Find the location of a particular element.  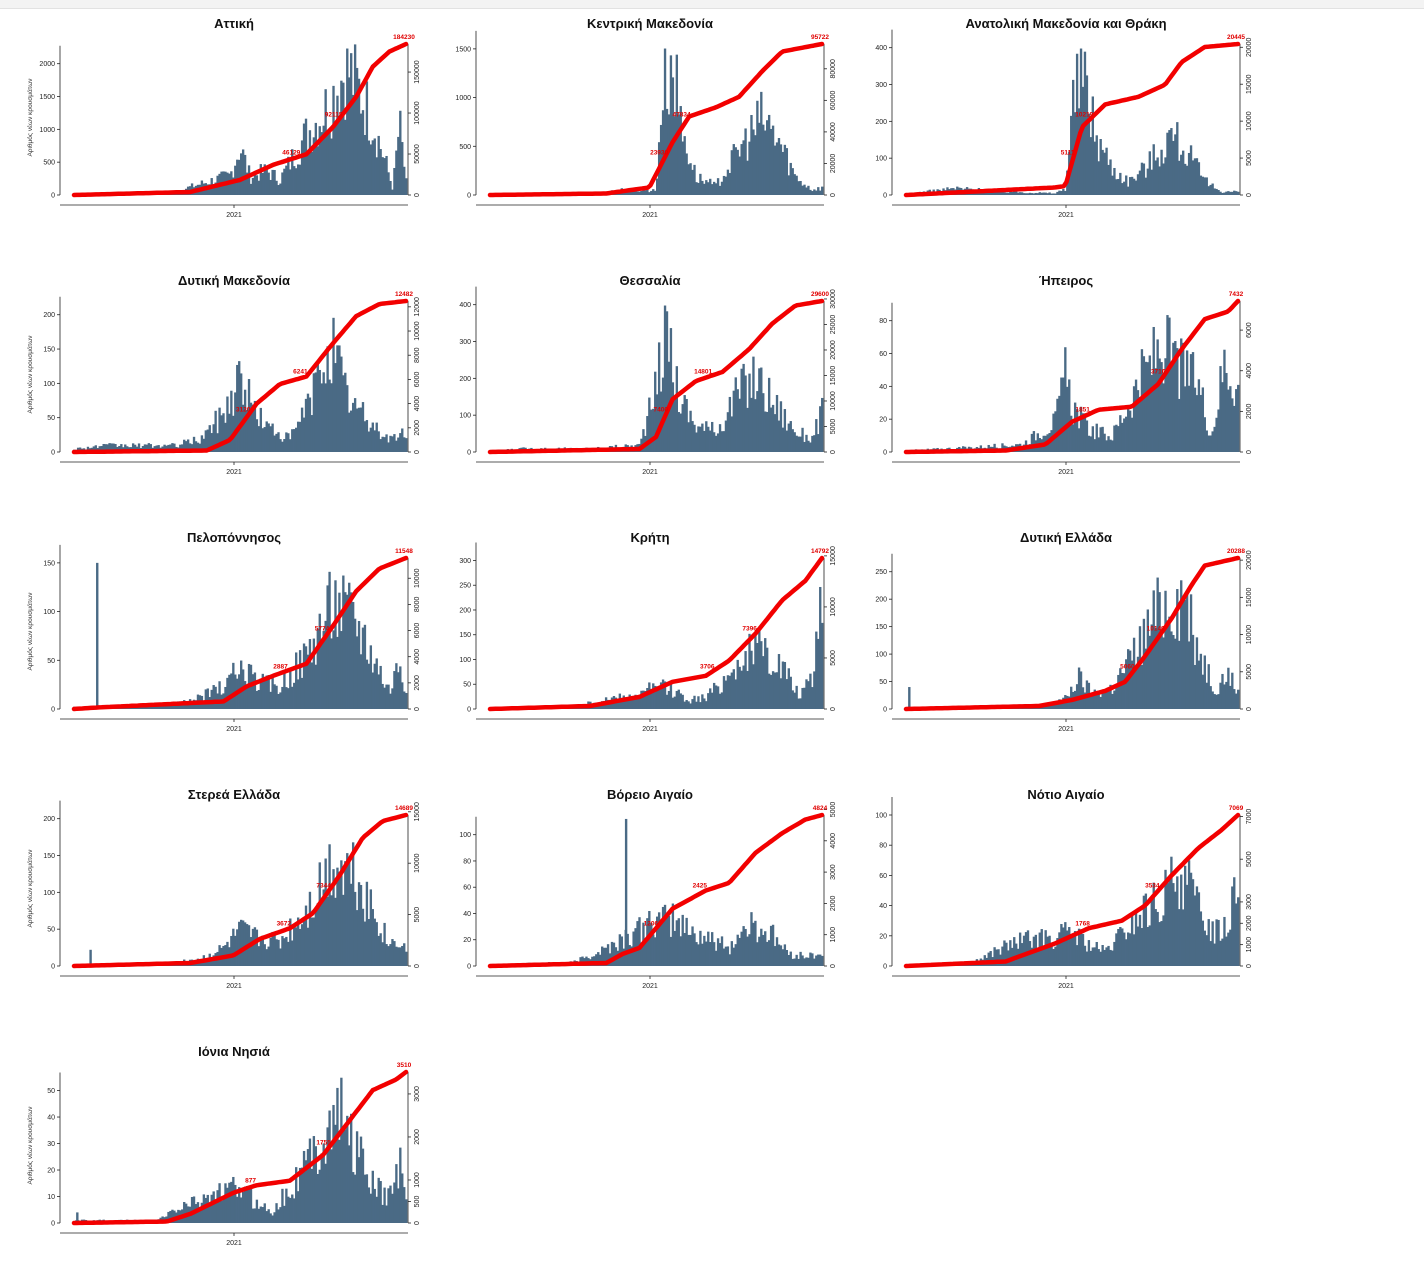

left-tick-label: 30 is located at coordinates (51, 1144).